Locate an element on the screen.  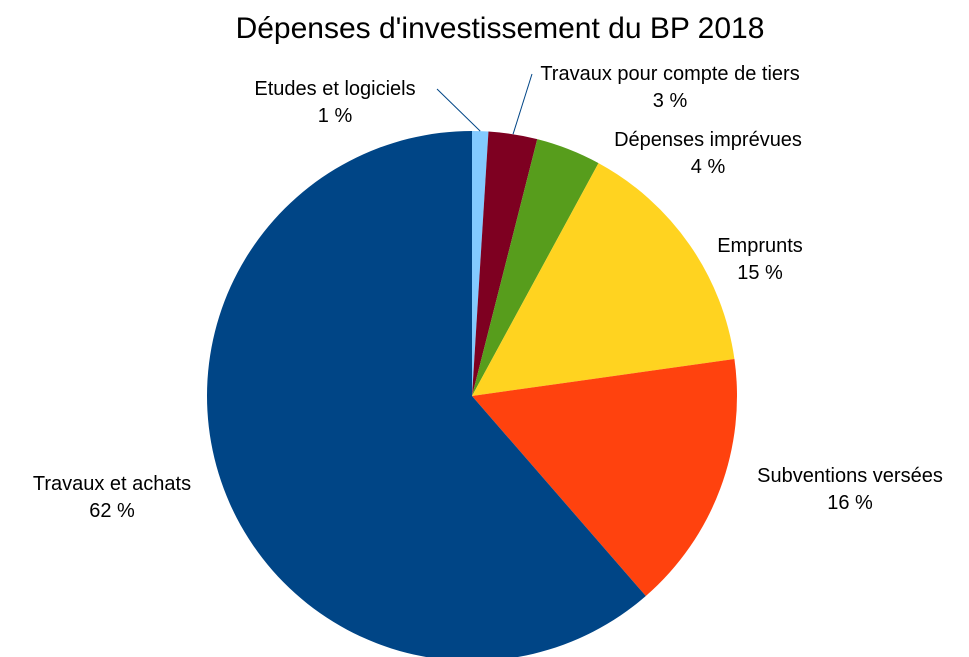
pie-slice-travaux-pour-compte-de-tiers is located at coordinates (505, 263).